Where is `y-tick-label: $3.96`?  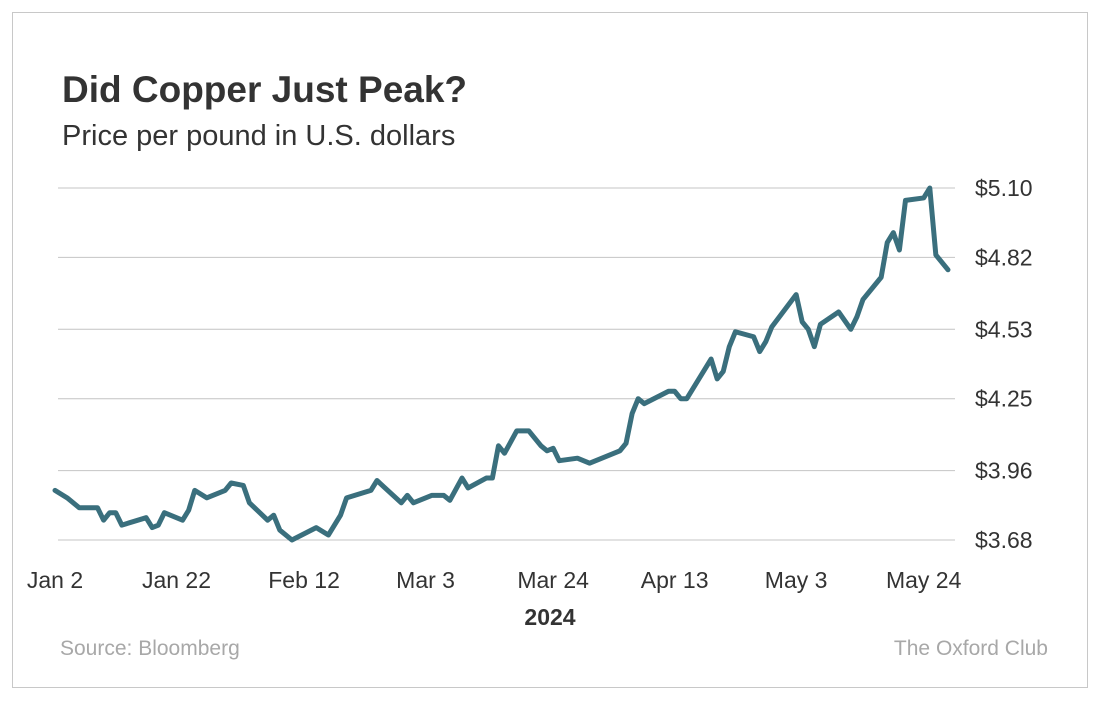 y-tick-label: $3.96 is located at coordinates (1004, 471).